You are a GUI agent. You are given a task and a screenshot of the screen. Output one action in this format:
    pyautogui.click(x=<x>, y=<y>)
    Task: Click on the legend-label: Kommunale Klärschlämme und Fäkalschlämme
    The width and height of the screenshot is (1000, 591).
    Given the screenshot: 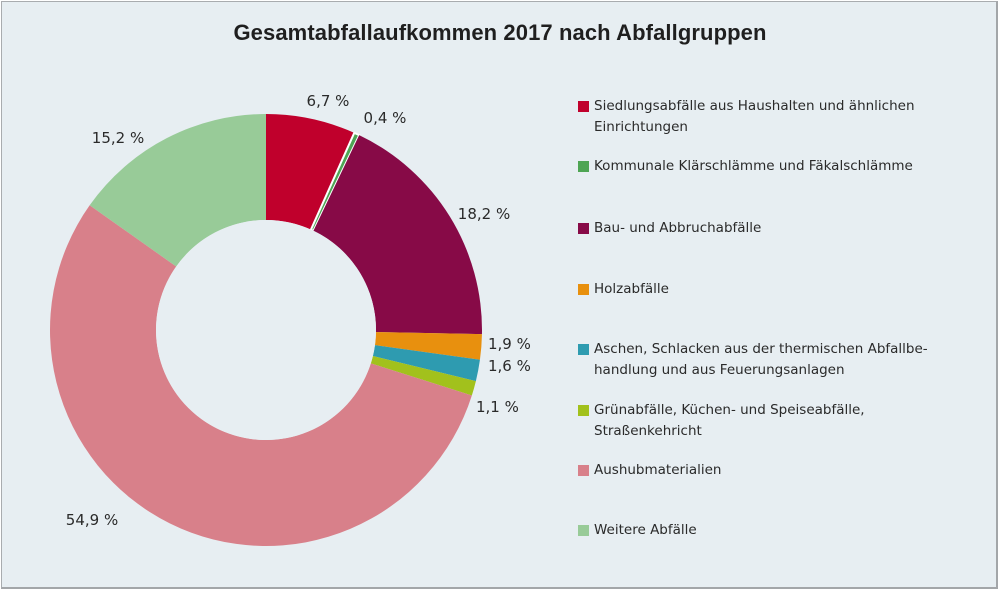 What is the action you would take?
    pyautogui.click(x=753, y=166)
    